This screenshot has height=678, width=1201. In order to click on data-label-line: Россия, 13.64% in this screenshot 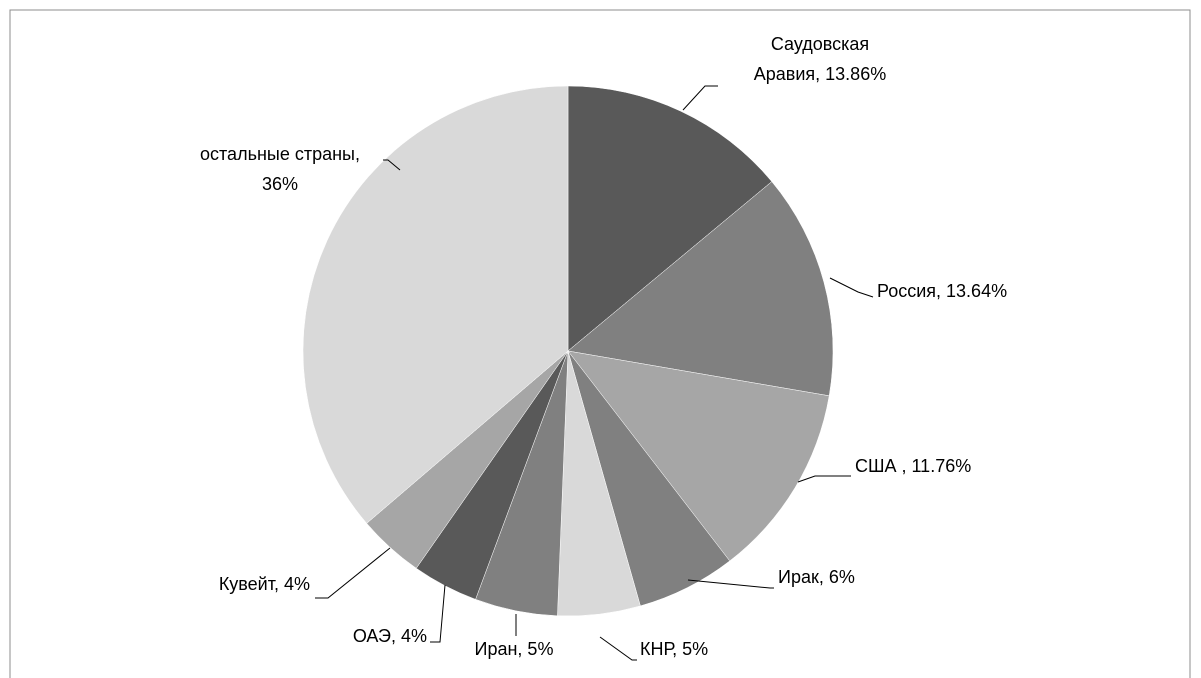, I will do `click(942, 291)`.